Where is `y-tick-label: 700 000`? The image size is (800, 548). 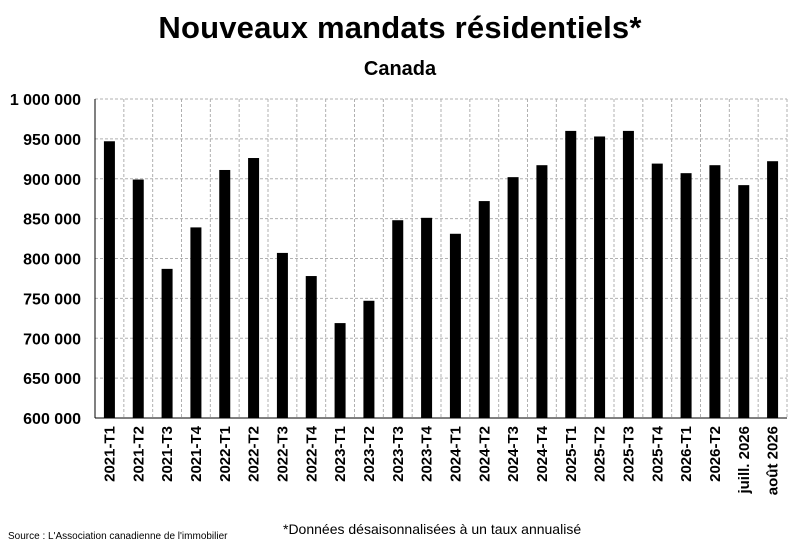
y-tick-label: 700 000 is located at coordinates (52, 339).